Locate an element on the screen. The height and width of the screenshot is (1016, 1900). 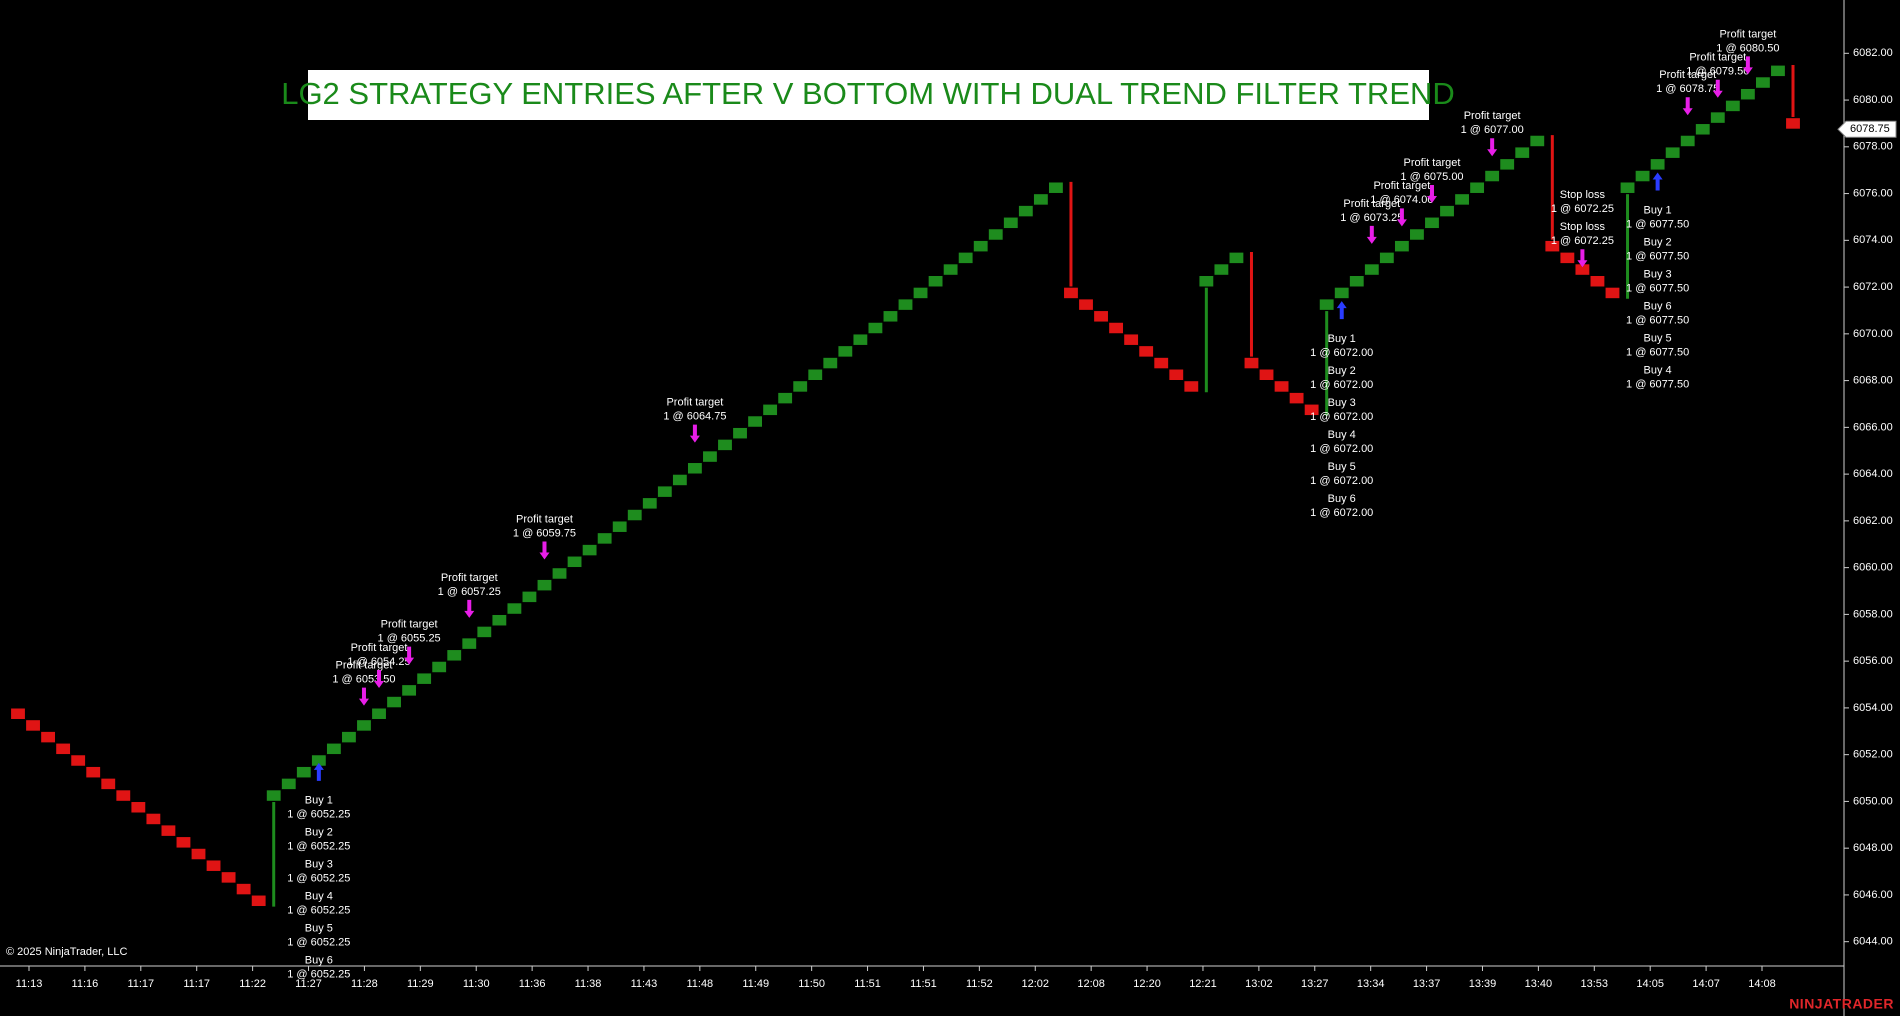
exit-detail: 1 @ 6074.00 is located at coordinates (1401, 200).